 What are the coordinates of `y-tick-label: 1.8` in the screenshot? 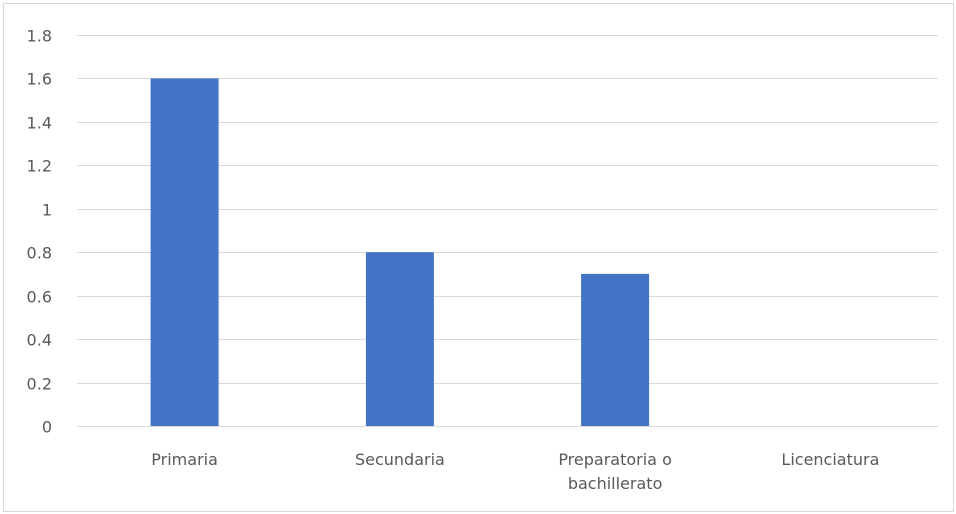 It's located at (39, 36).